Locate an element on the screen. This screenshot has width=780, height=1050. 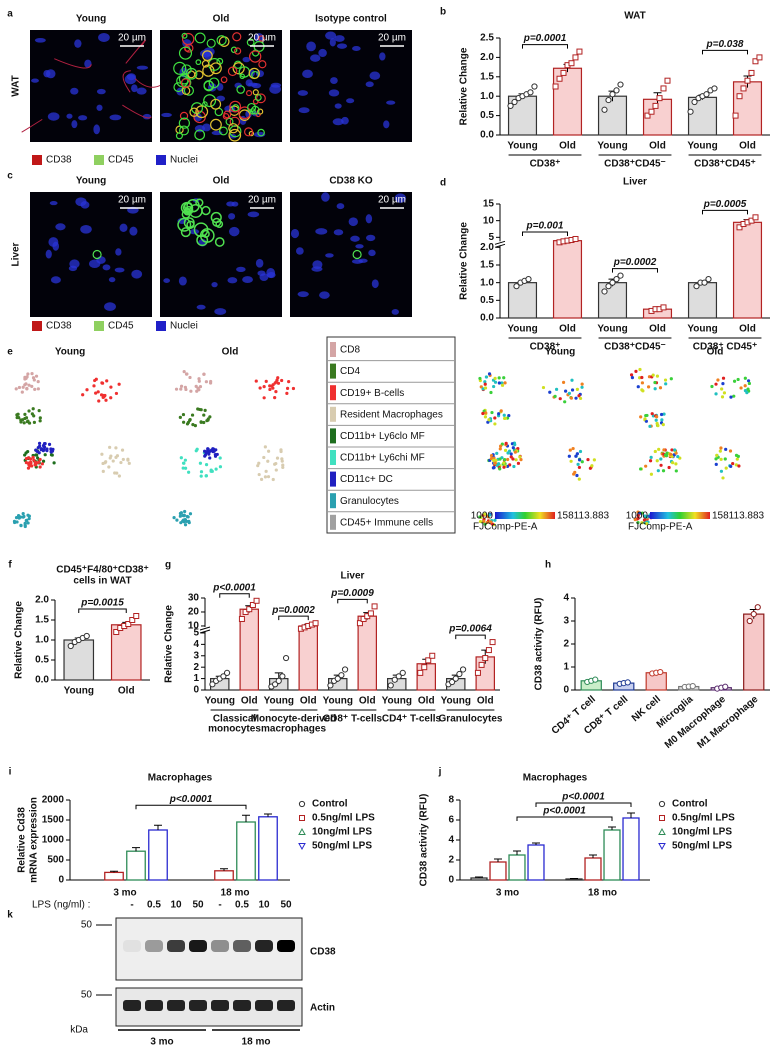
group-label: Granulocytes is located at coordinates (471, 719).